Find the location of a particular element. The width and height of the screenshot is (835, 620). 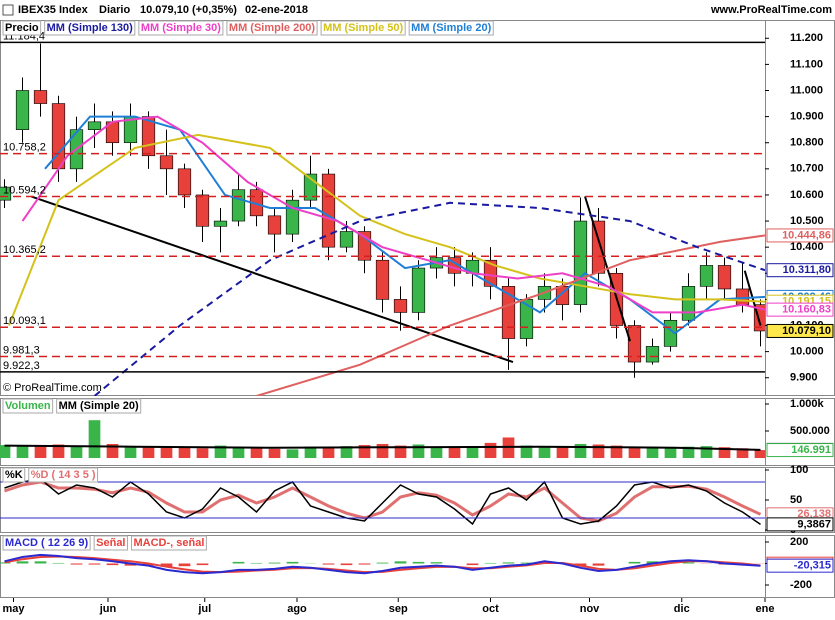

end-label-group: 10.160,83 is located at coordinates (800, 309).